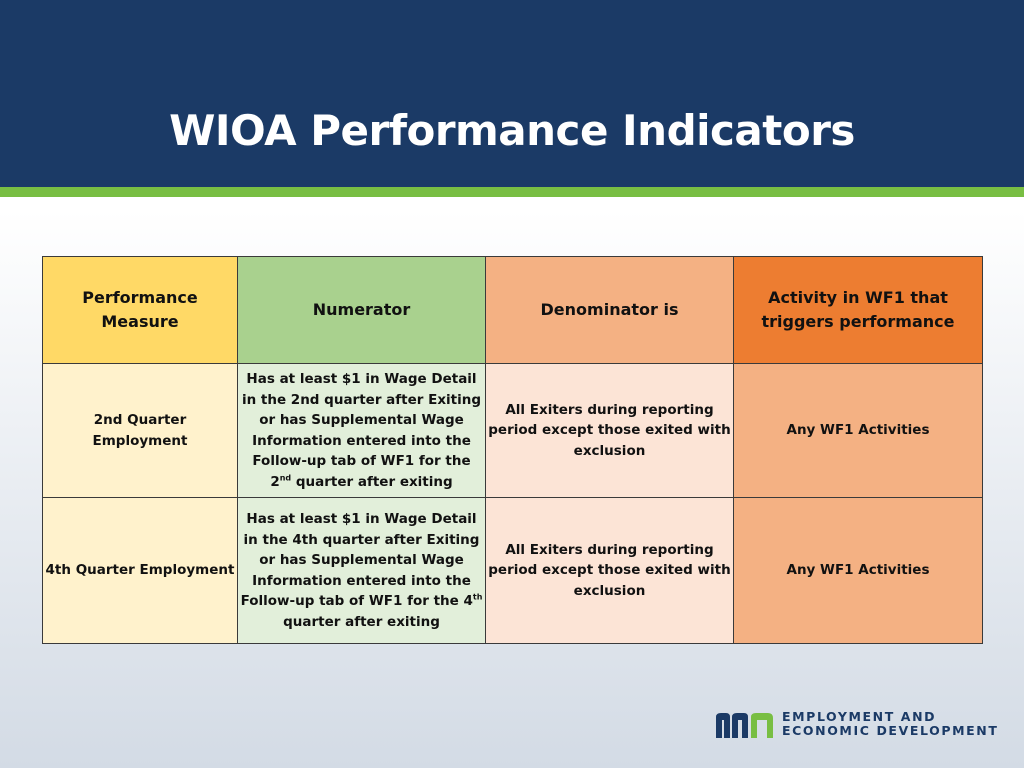  I want to click on page-title: WIOA Performance Indicators, so click(512, 130).